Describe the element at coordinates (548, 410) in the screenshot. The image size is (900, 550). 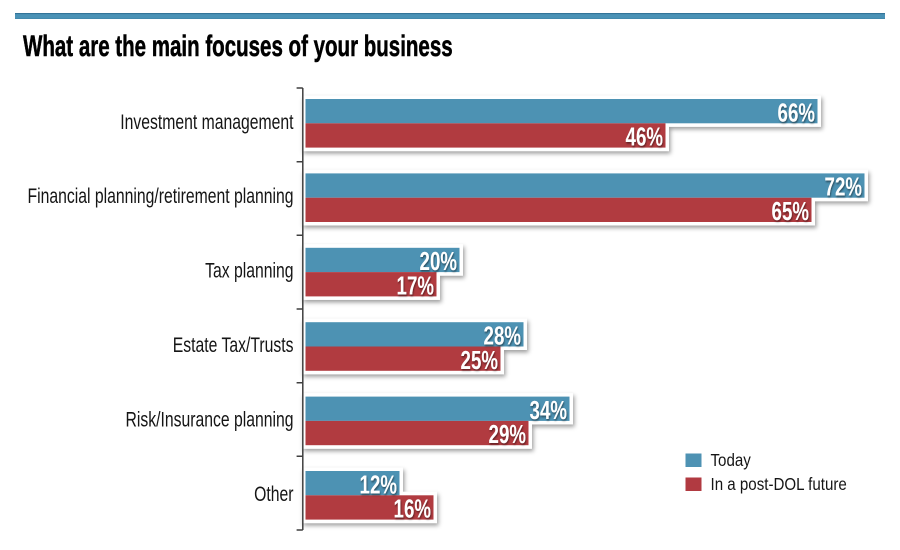
I see `svg-text: 34%` at that location.